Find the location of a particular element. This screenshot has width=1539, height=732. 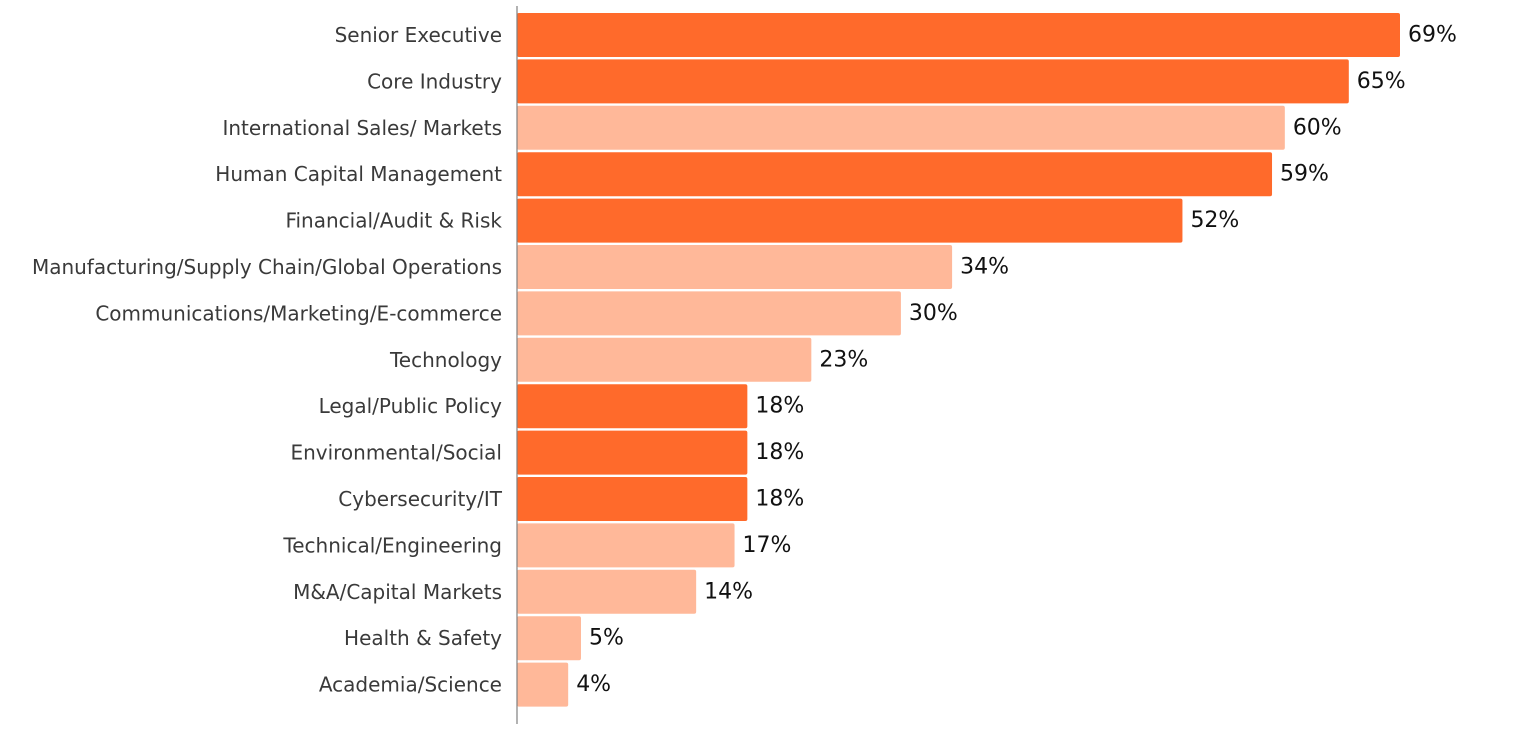

value-label-8: 18% is located at coordinates (779, 406).